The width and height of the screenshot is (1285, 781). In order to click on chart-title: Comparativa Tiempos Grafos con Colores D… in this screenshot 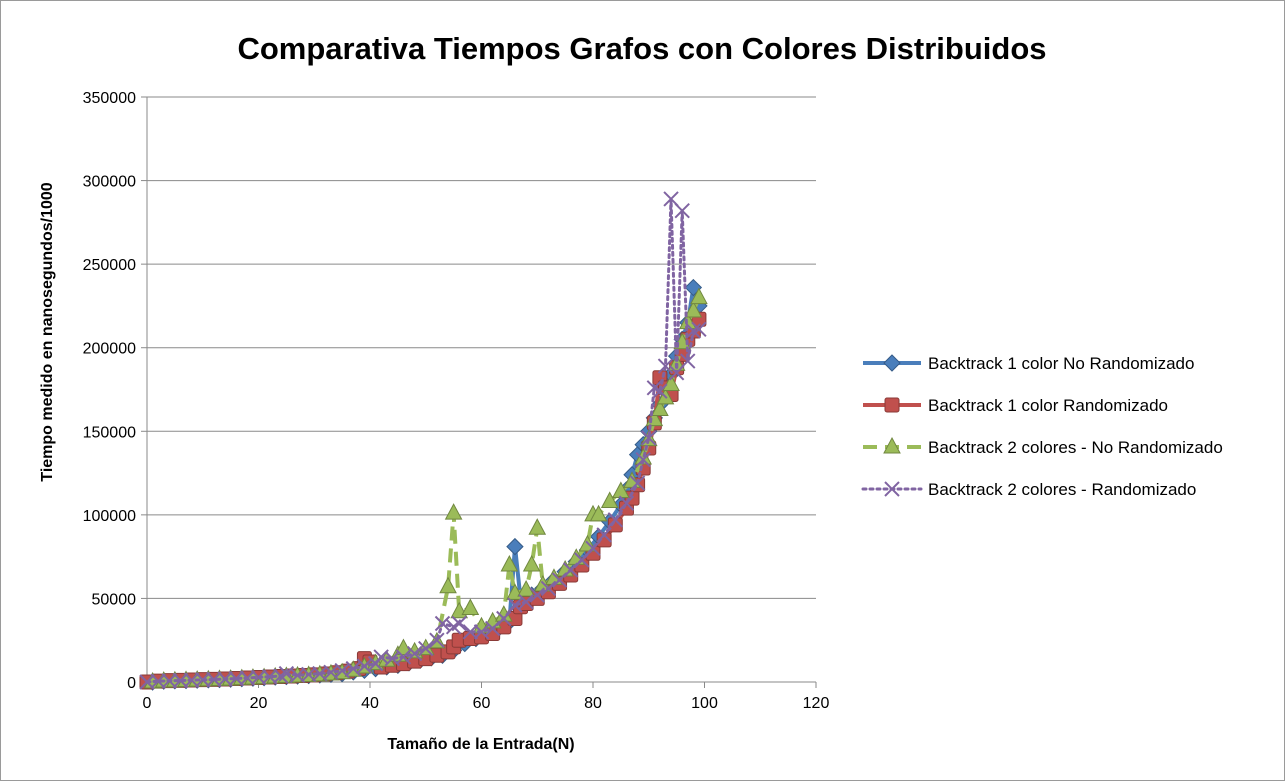, I will do `click(641, 48)`.